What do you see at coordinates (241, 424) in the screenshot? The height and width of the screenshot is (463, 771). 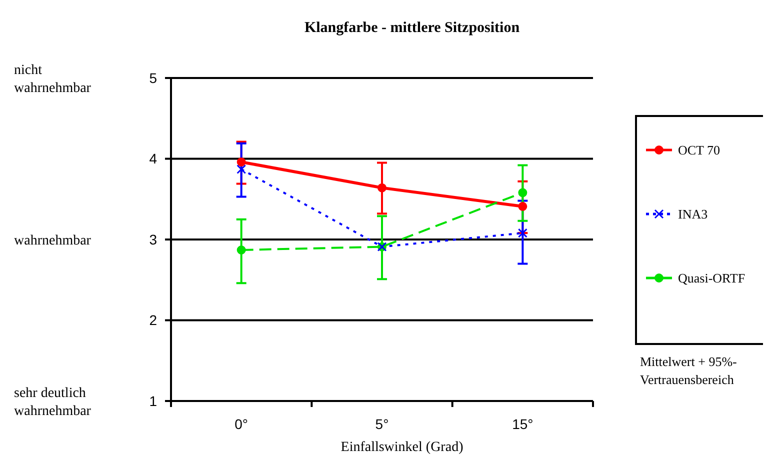 I see `x-tick-label: 0°` at bounding box center [241, 424].